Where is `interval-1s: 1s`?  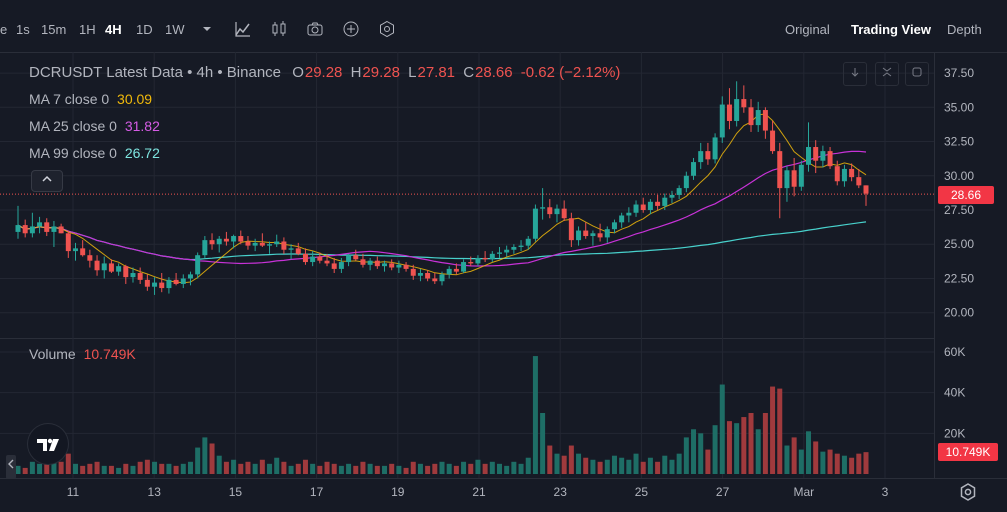
interval-1s: 1s is located at coordinates (23, 29).